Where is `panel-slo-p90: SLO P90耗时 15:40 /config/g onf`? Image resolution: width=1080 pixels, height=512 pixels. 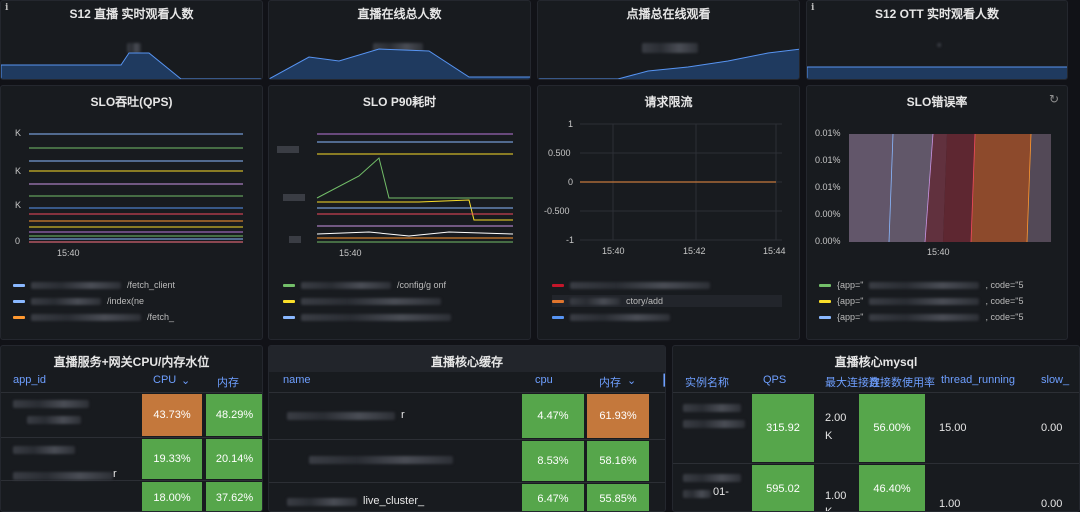
panel-slo-p90: SLO P90耗时 15:40 /config/g onf is located at coordinates (399, 212).